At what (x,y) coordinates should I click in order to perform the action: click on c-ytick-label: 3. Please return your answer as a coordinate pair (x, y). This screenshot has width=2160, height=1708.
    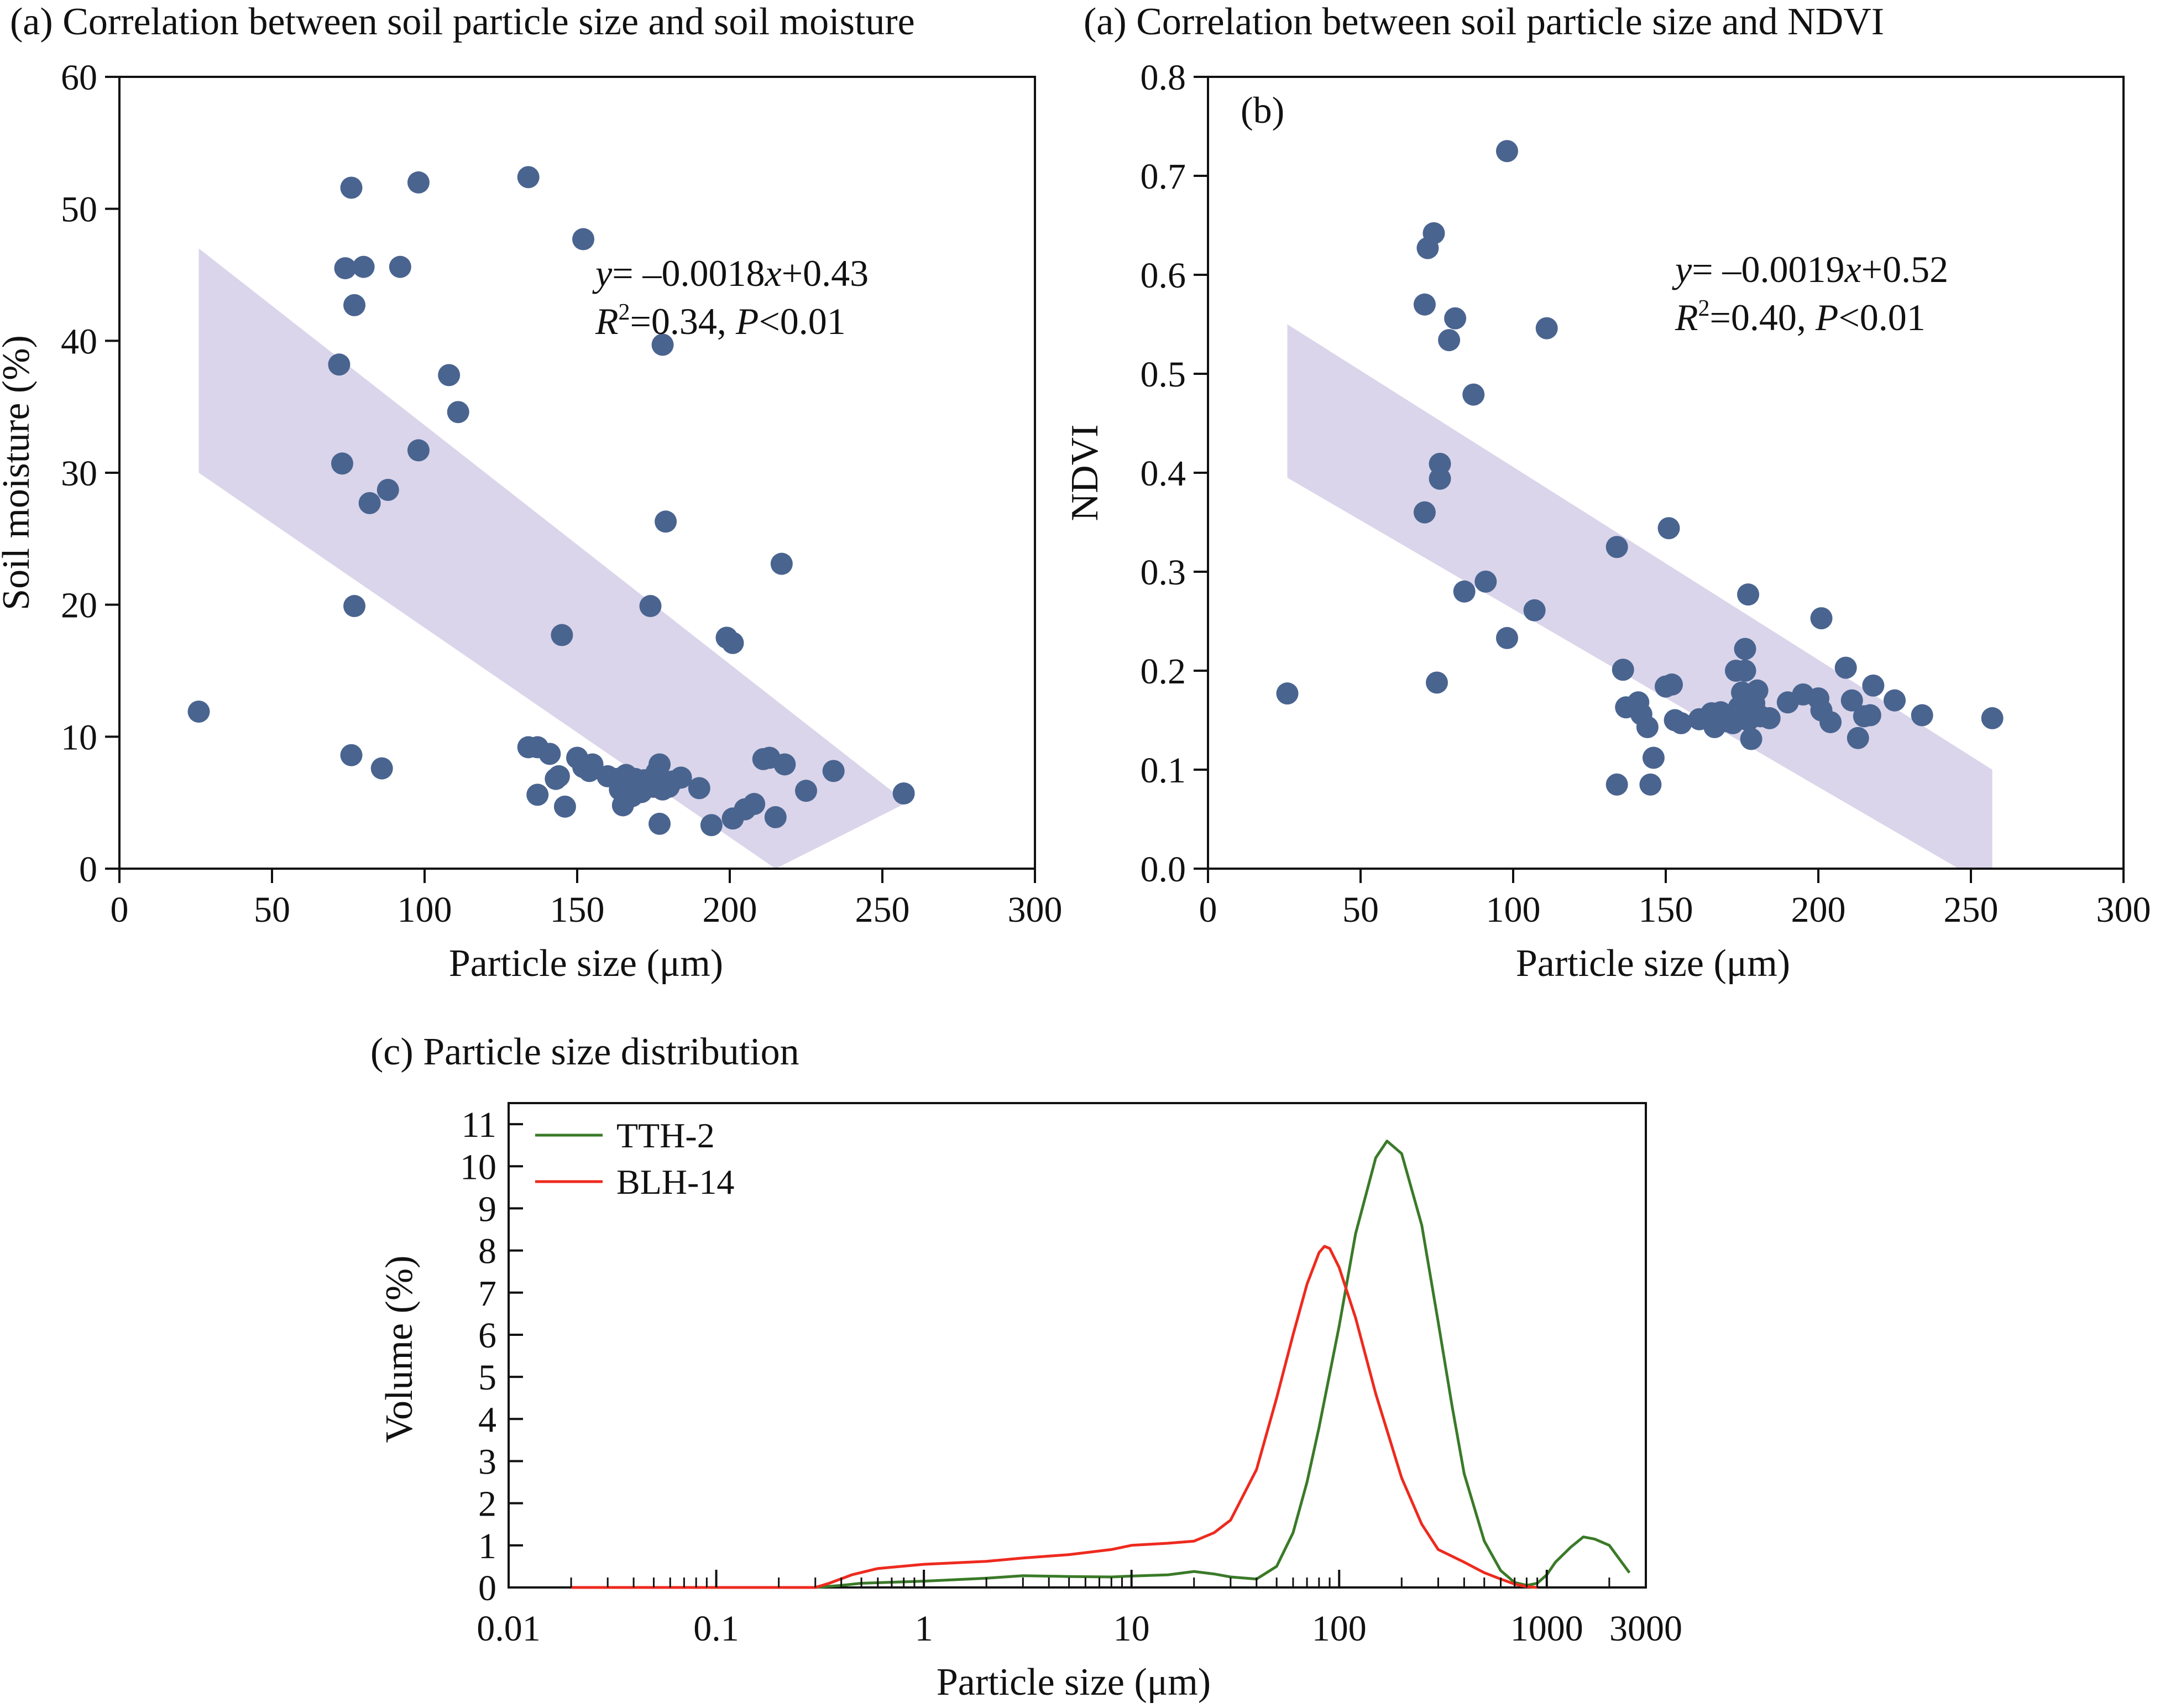
    Looking at the image, I should click on (487, 1461).